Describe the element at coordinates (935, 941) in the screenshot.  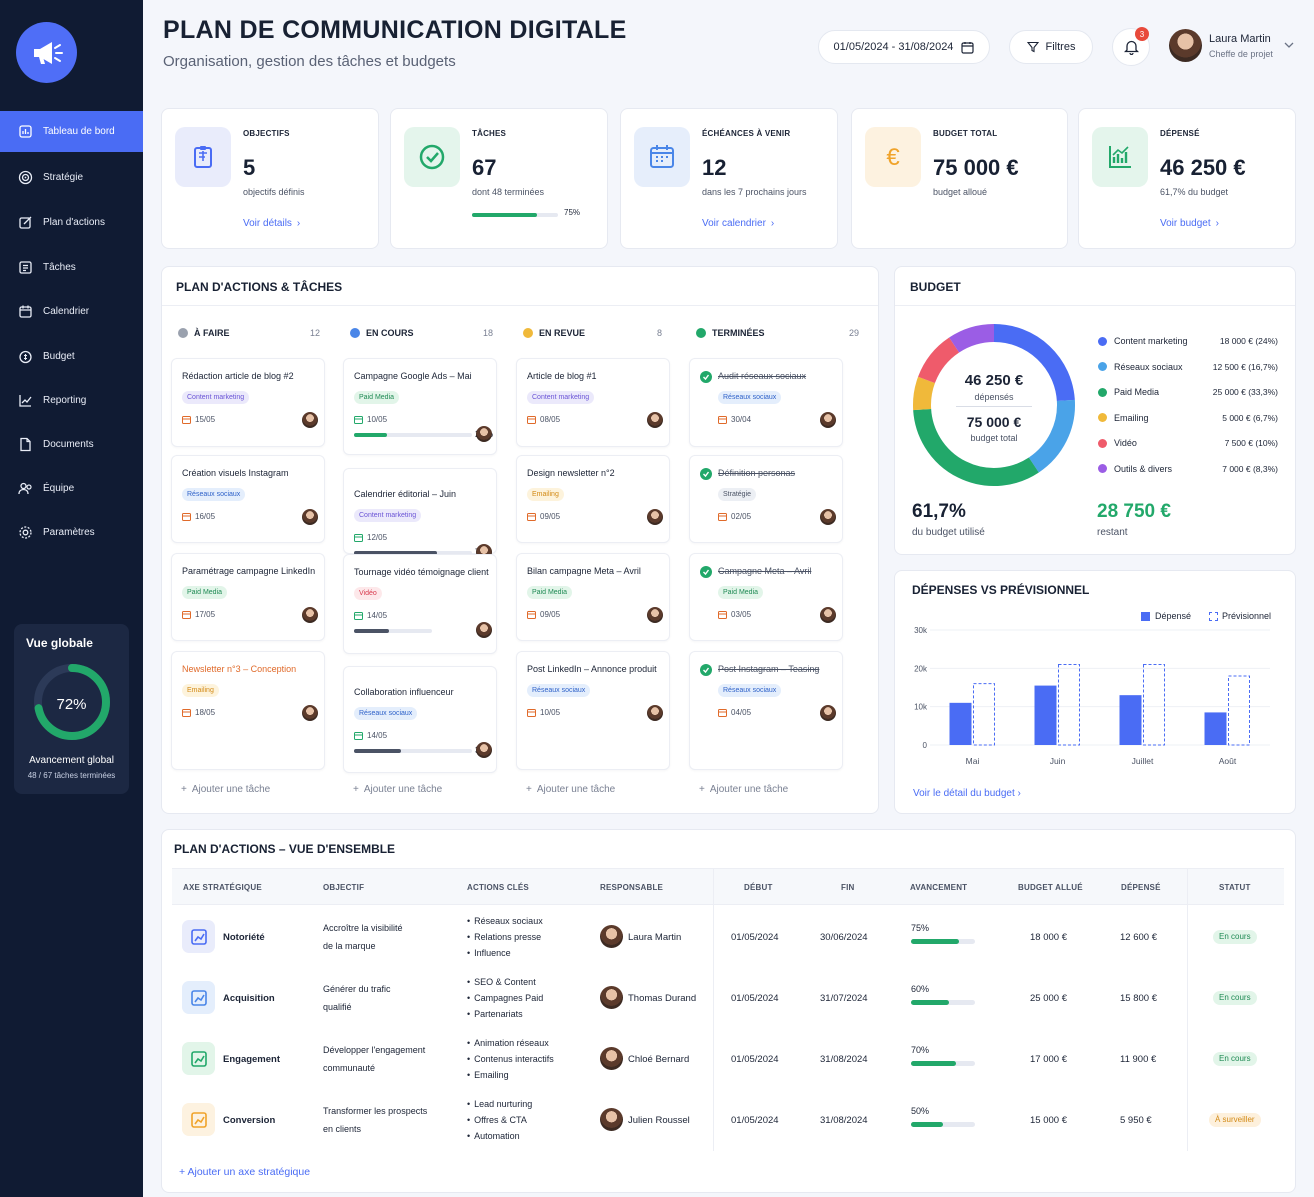
I see `progress-fill` at that location.